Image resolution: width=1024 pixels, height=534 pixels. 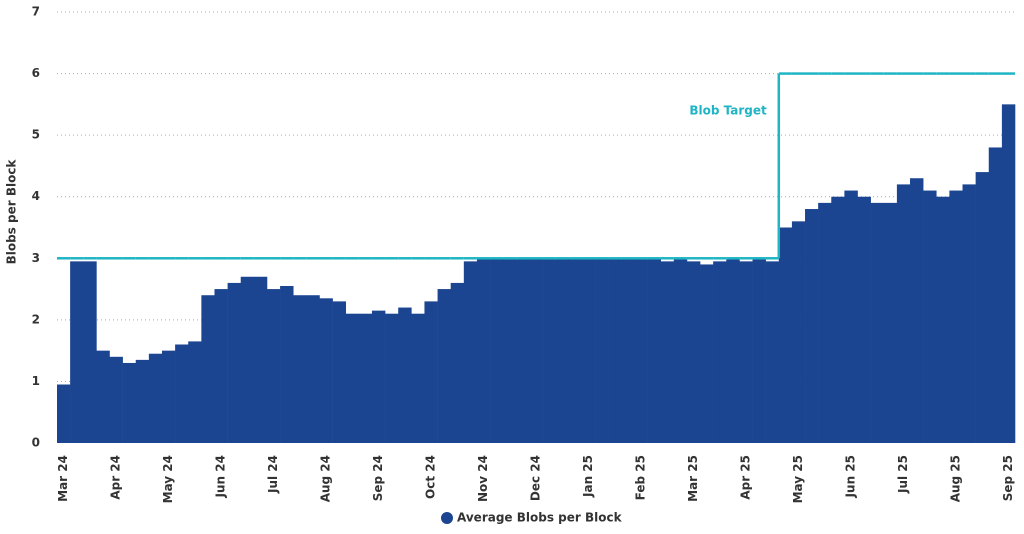 What do you see at coordinates (36, 319) in the screenshot?
I see `y-tick-label: 2` at bounding box center [36, 319].